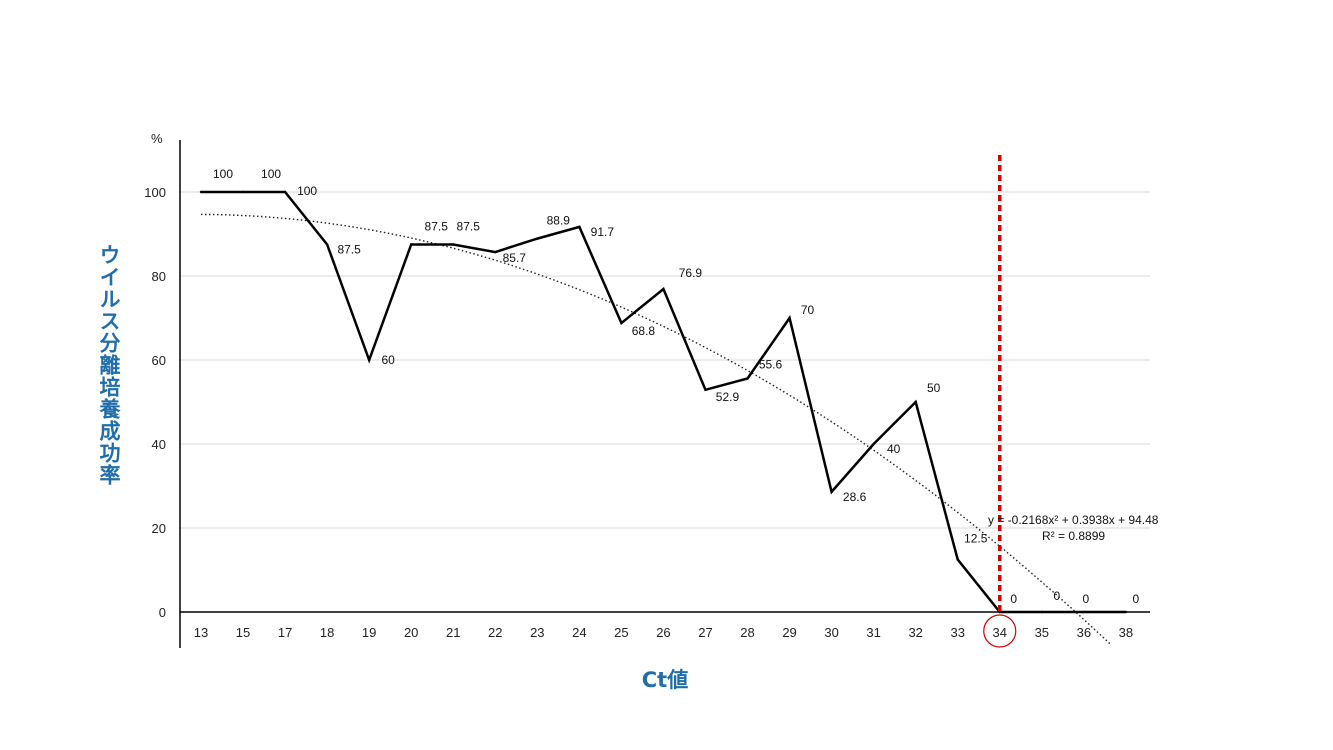  Describe the element at coordinates (705, 632) in the screenshot. I see `x-tick-label: 27` at that location.